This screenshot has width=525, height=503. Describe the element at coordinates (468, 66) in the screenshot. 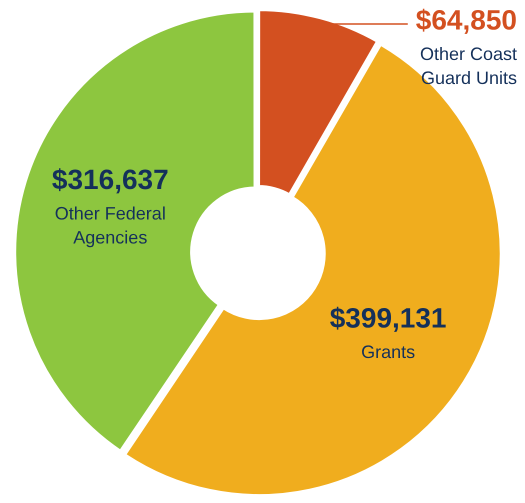

I see `slice-label: Other Coast Guard Units` at that location.